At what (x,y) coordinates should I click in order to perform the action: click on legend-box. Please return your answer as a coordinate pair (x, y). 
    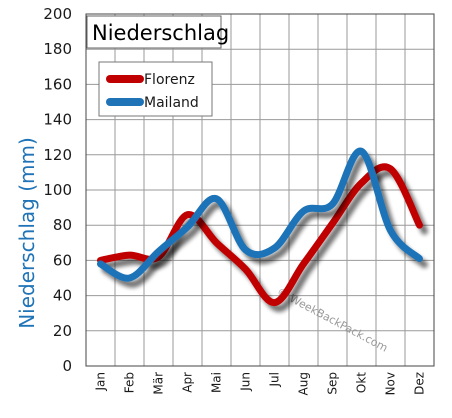
    Looking at the image, I should click on (155, 89).